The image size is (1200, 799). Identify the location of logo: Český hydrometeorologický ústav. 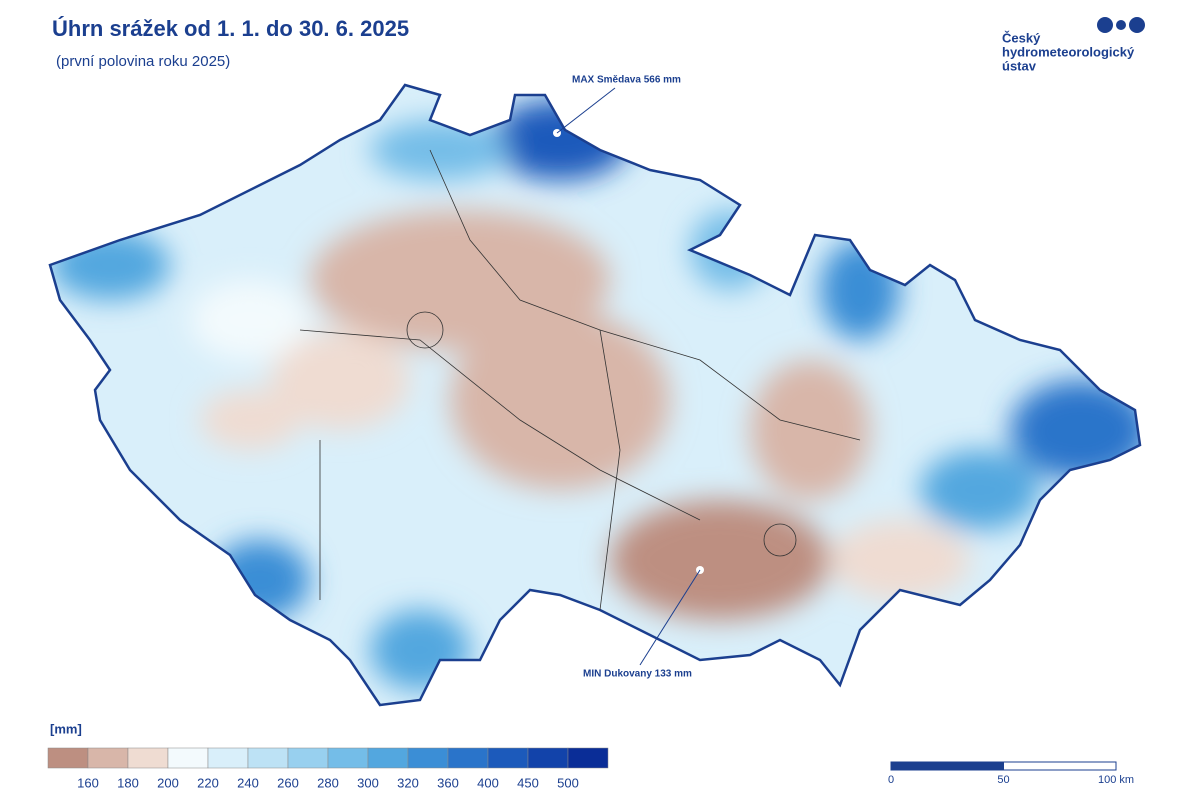
(1073, 45).